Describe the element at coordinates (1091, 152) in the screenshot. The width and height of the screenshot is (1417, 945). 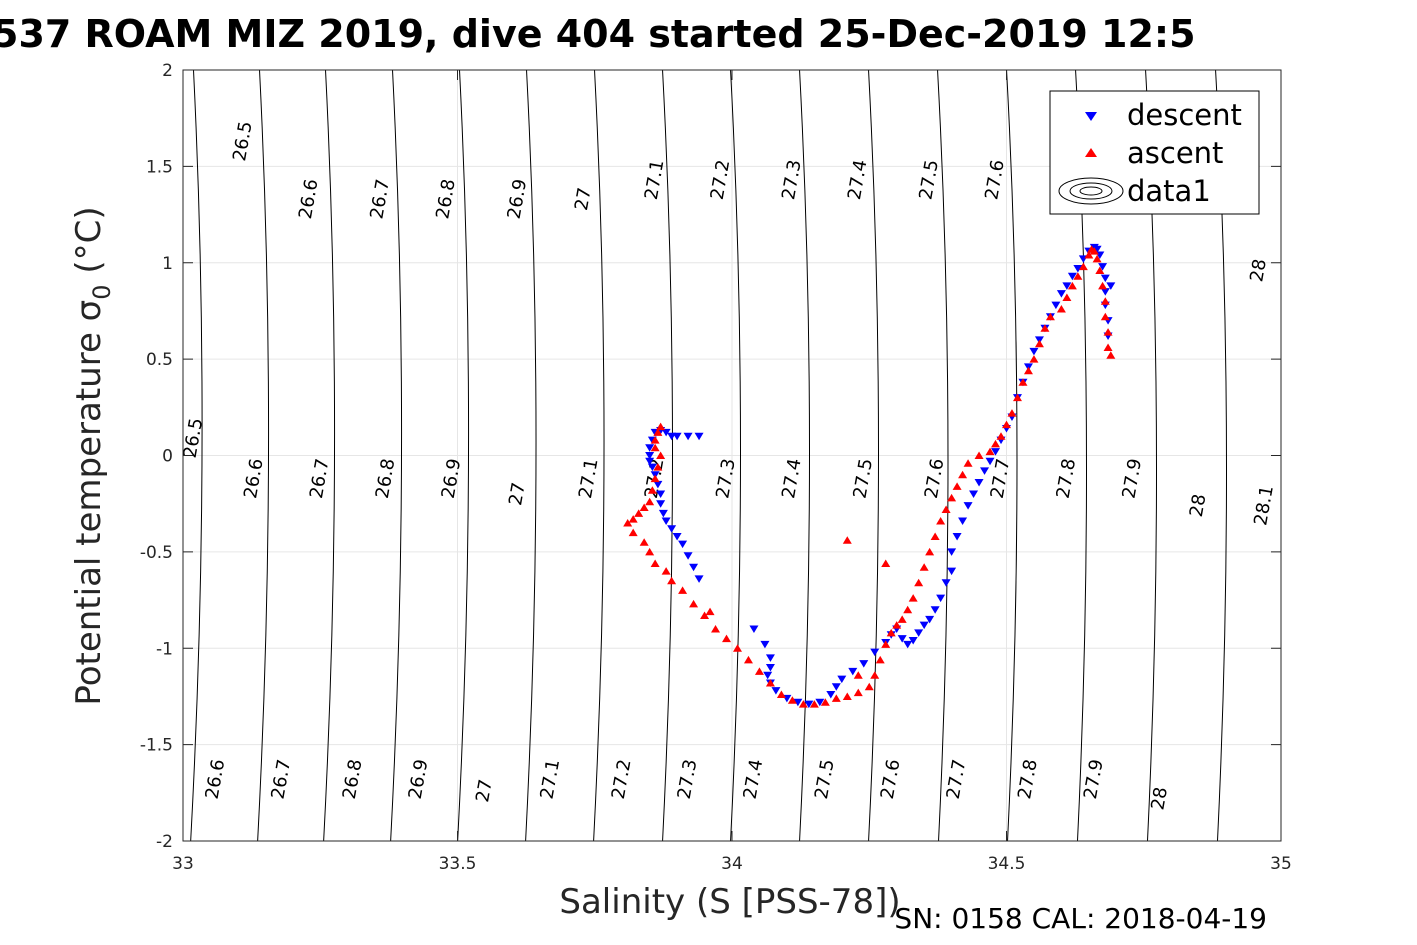
I see `legend-ascent-marker` at that location.